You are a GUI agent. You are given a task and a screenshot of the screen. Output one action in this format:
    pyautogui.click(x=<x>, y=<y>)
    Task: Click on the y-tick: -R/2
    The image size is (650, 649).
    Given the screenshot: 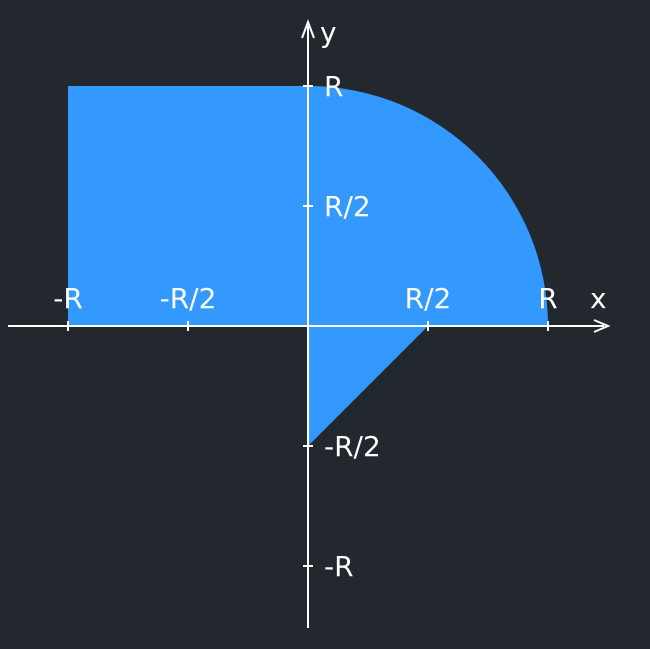 What is the action you would take?
    pyautogui.click(x=342, y=446)
    